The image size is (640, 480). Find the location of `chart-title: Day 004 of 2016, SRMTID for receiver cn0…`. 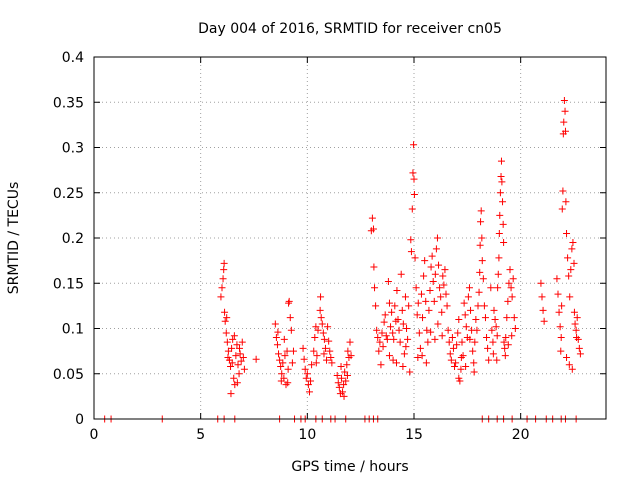

chart-title: Day 004 of 2016, SRMTID for receiver cn0… is located at coordinates (350, 29).